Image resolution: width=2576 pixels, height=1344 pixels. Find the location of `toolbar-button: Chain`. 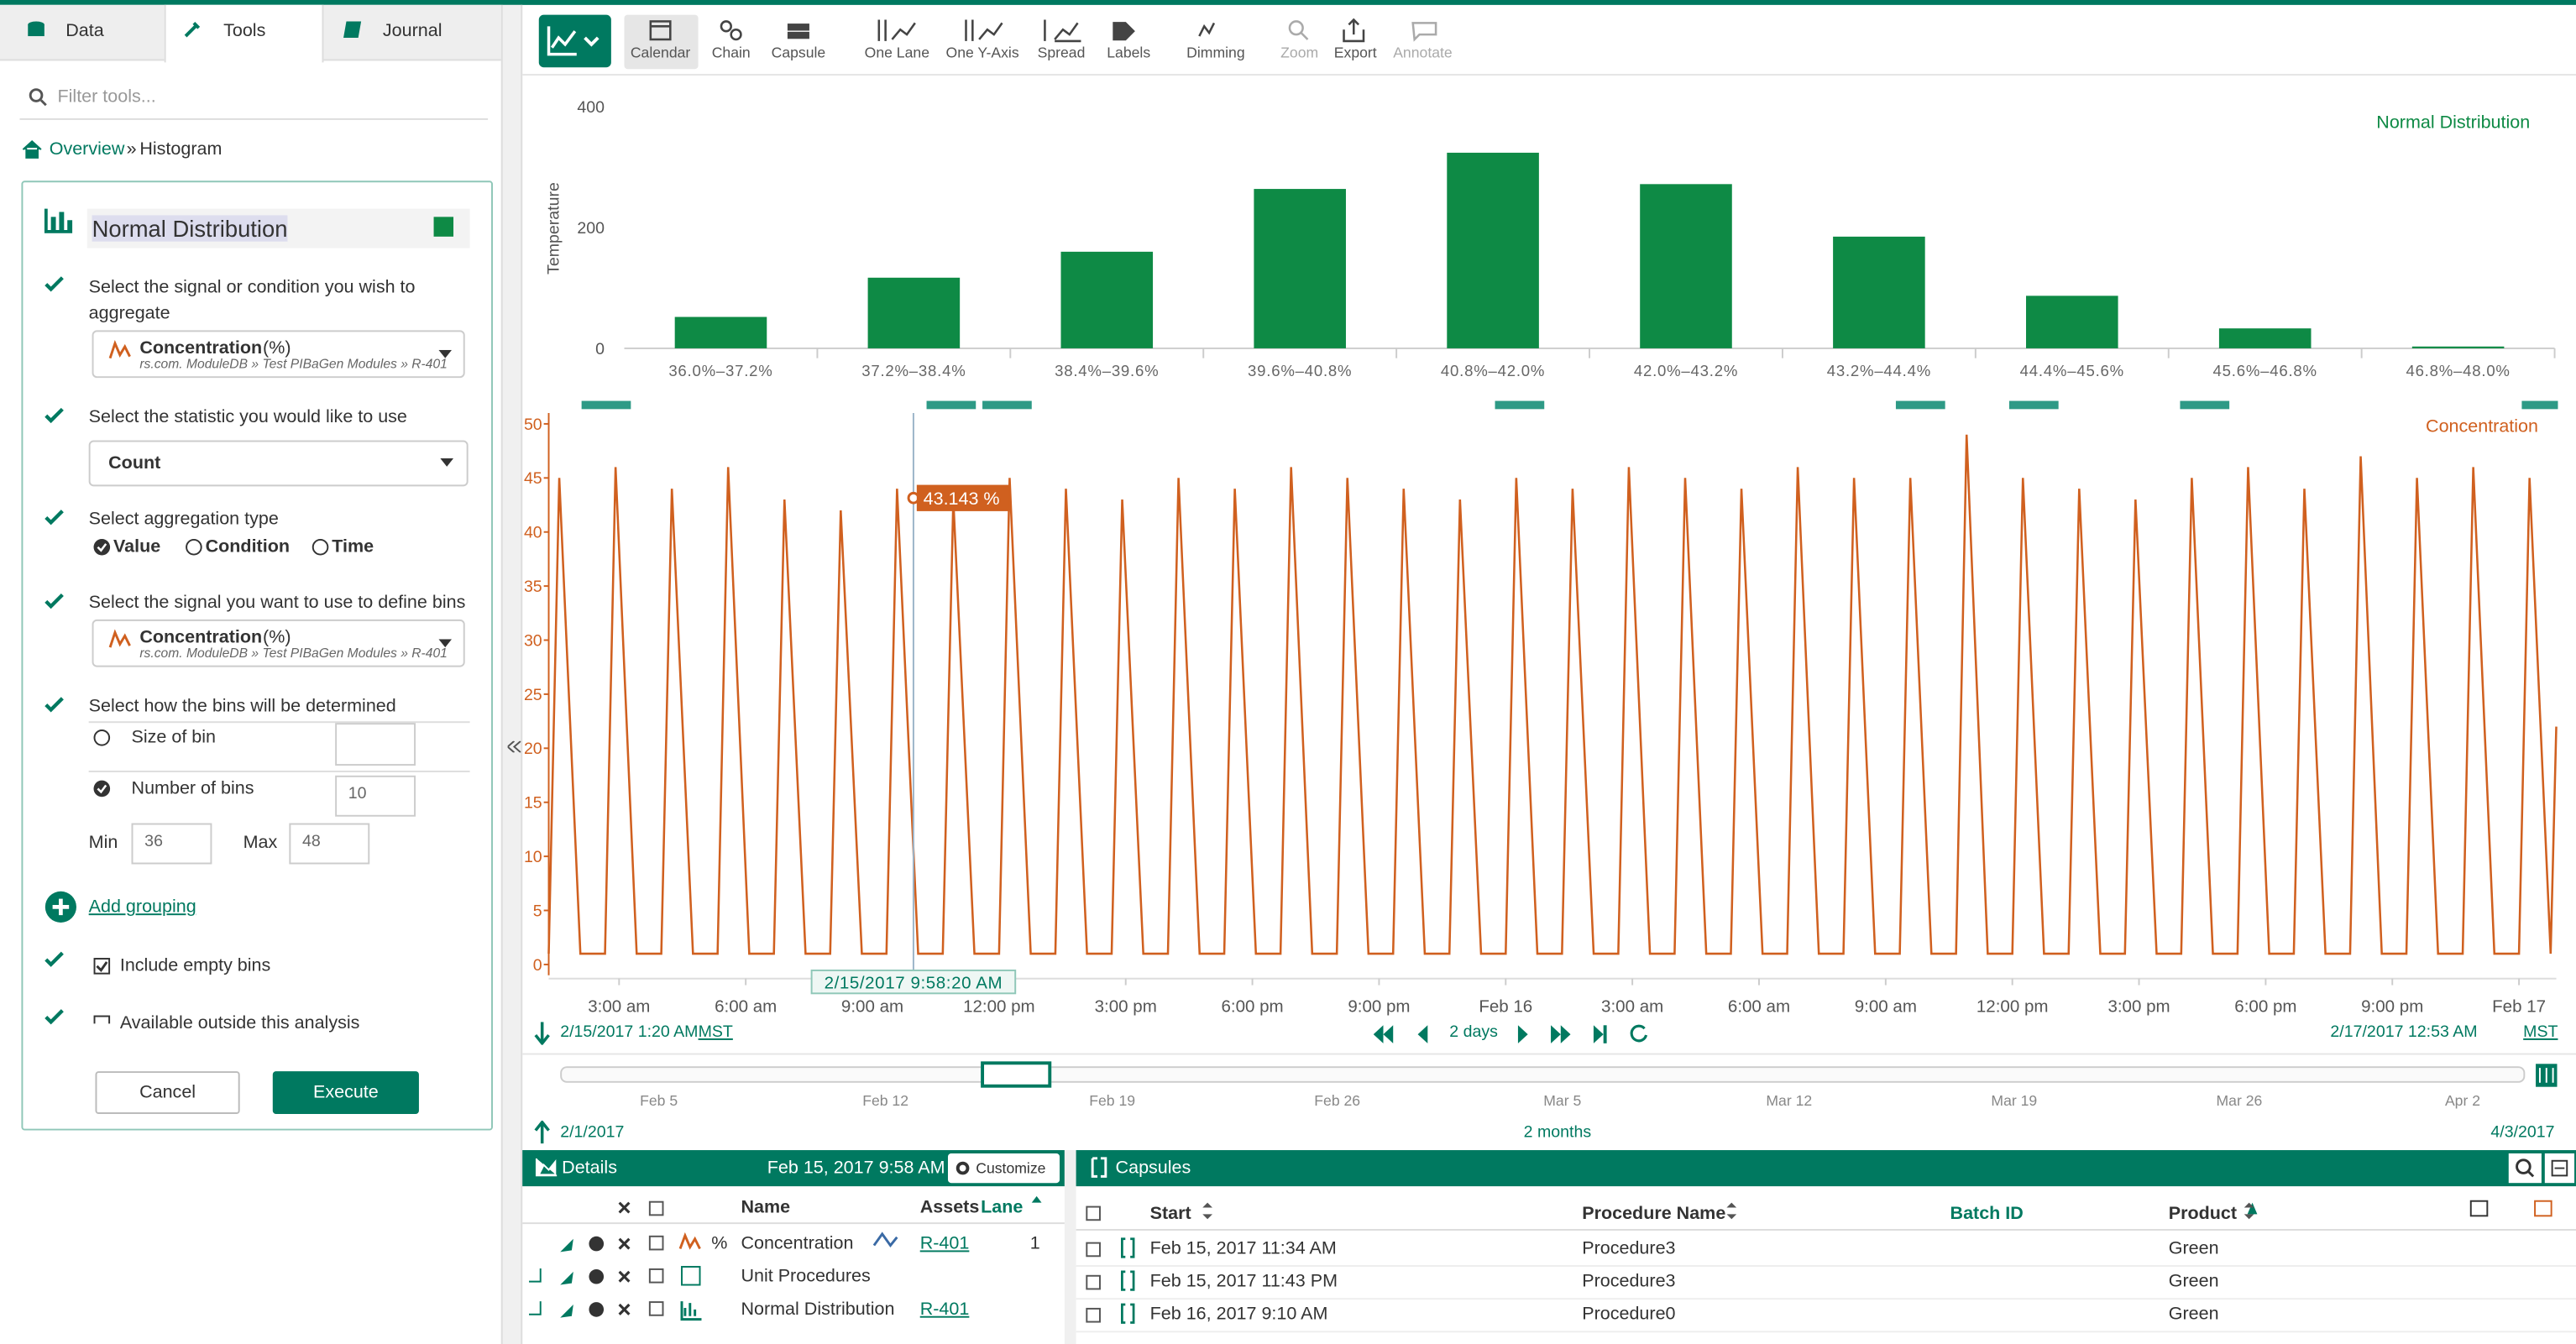

toolbar-button: Chain is located at coordinates (731, 52).